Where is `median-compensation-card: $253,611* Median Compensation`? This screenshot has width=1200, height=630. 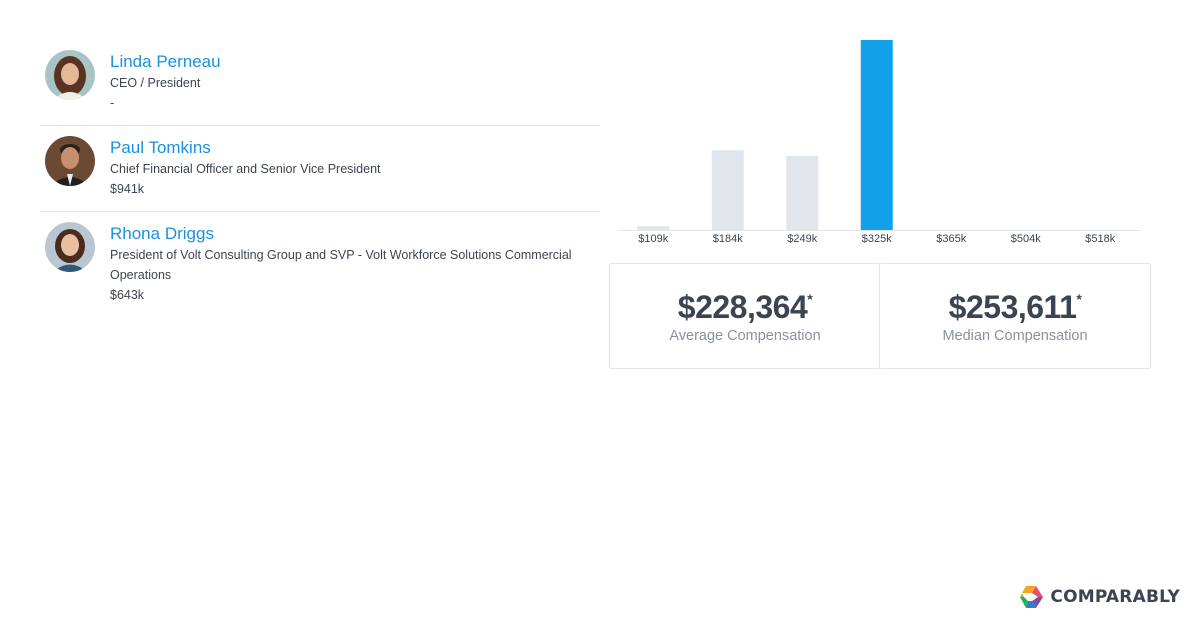 median-compensation-card: $253,611* Median Compensation is located at coordinates (1015, 316).